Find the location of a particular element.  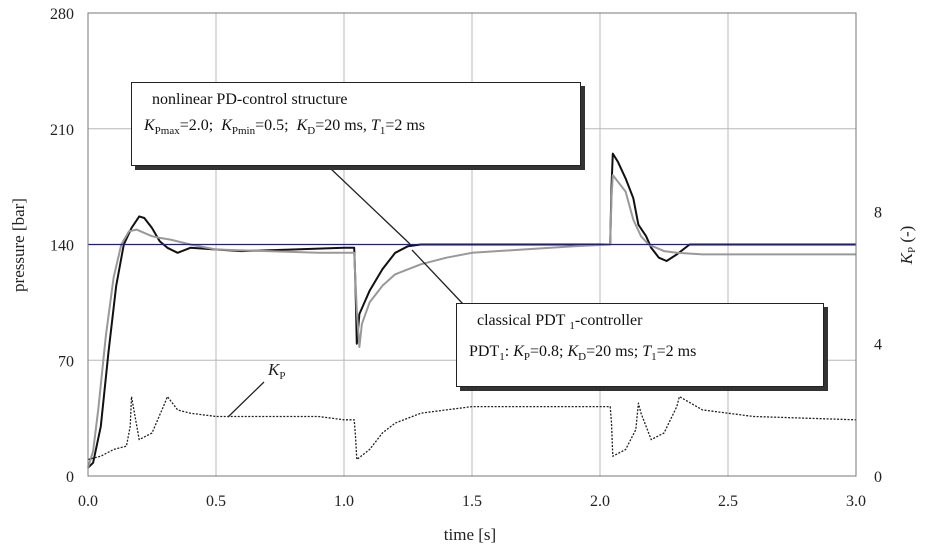

nonlinear-callout-title: nonlinear PD-control structure is located at coordinates (250, 99).